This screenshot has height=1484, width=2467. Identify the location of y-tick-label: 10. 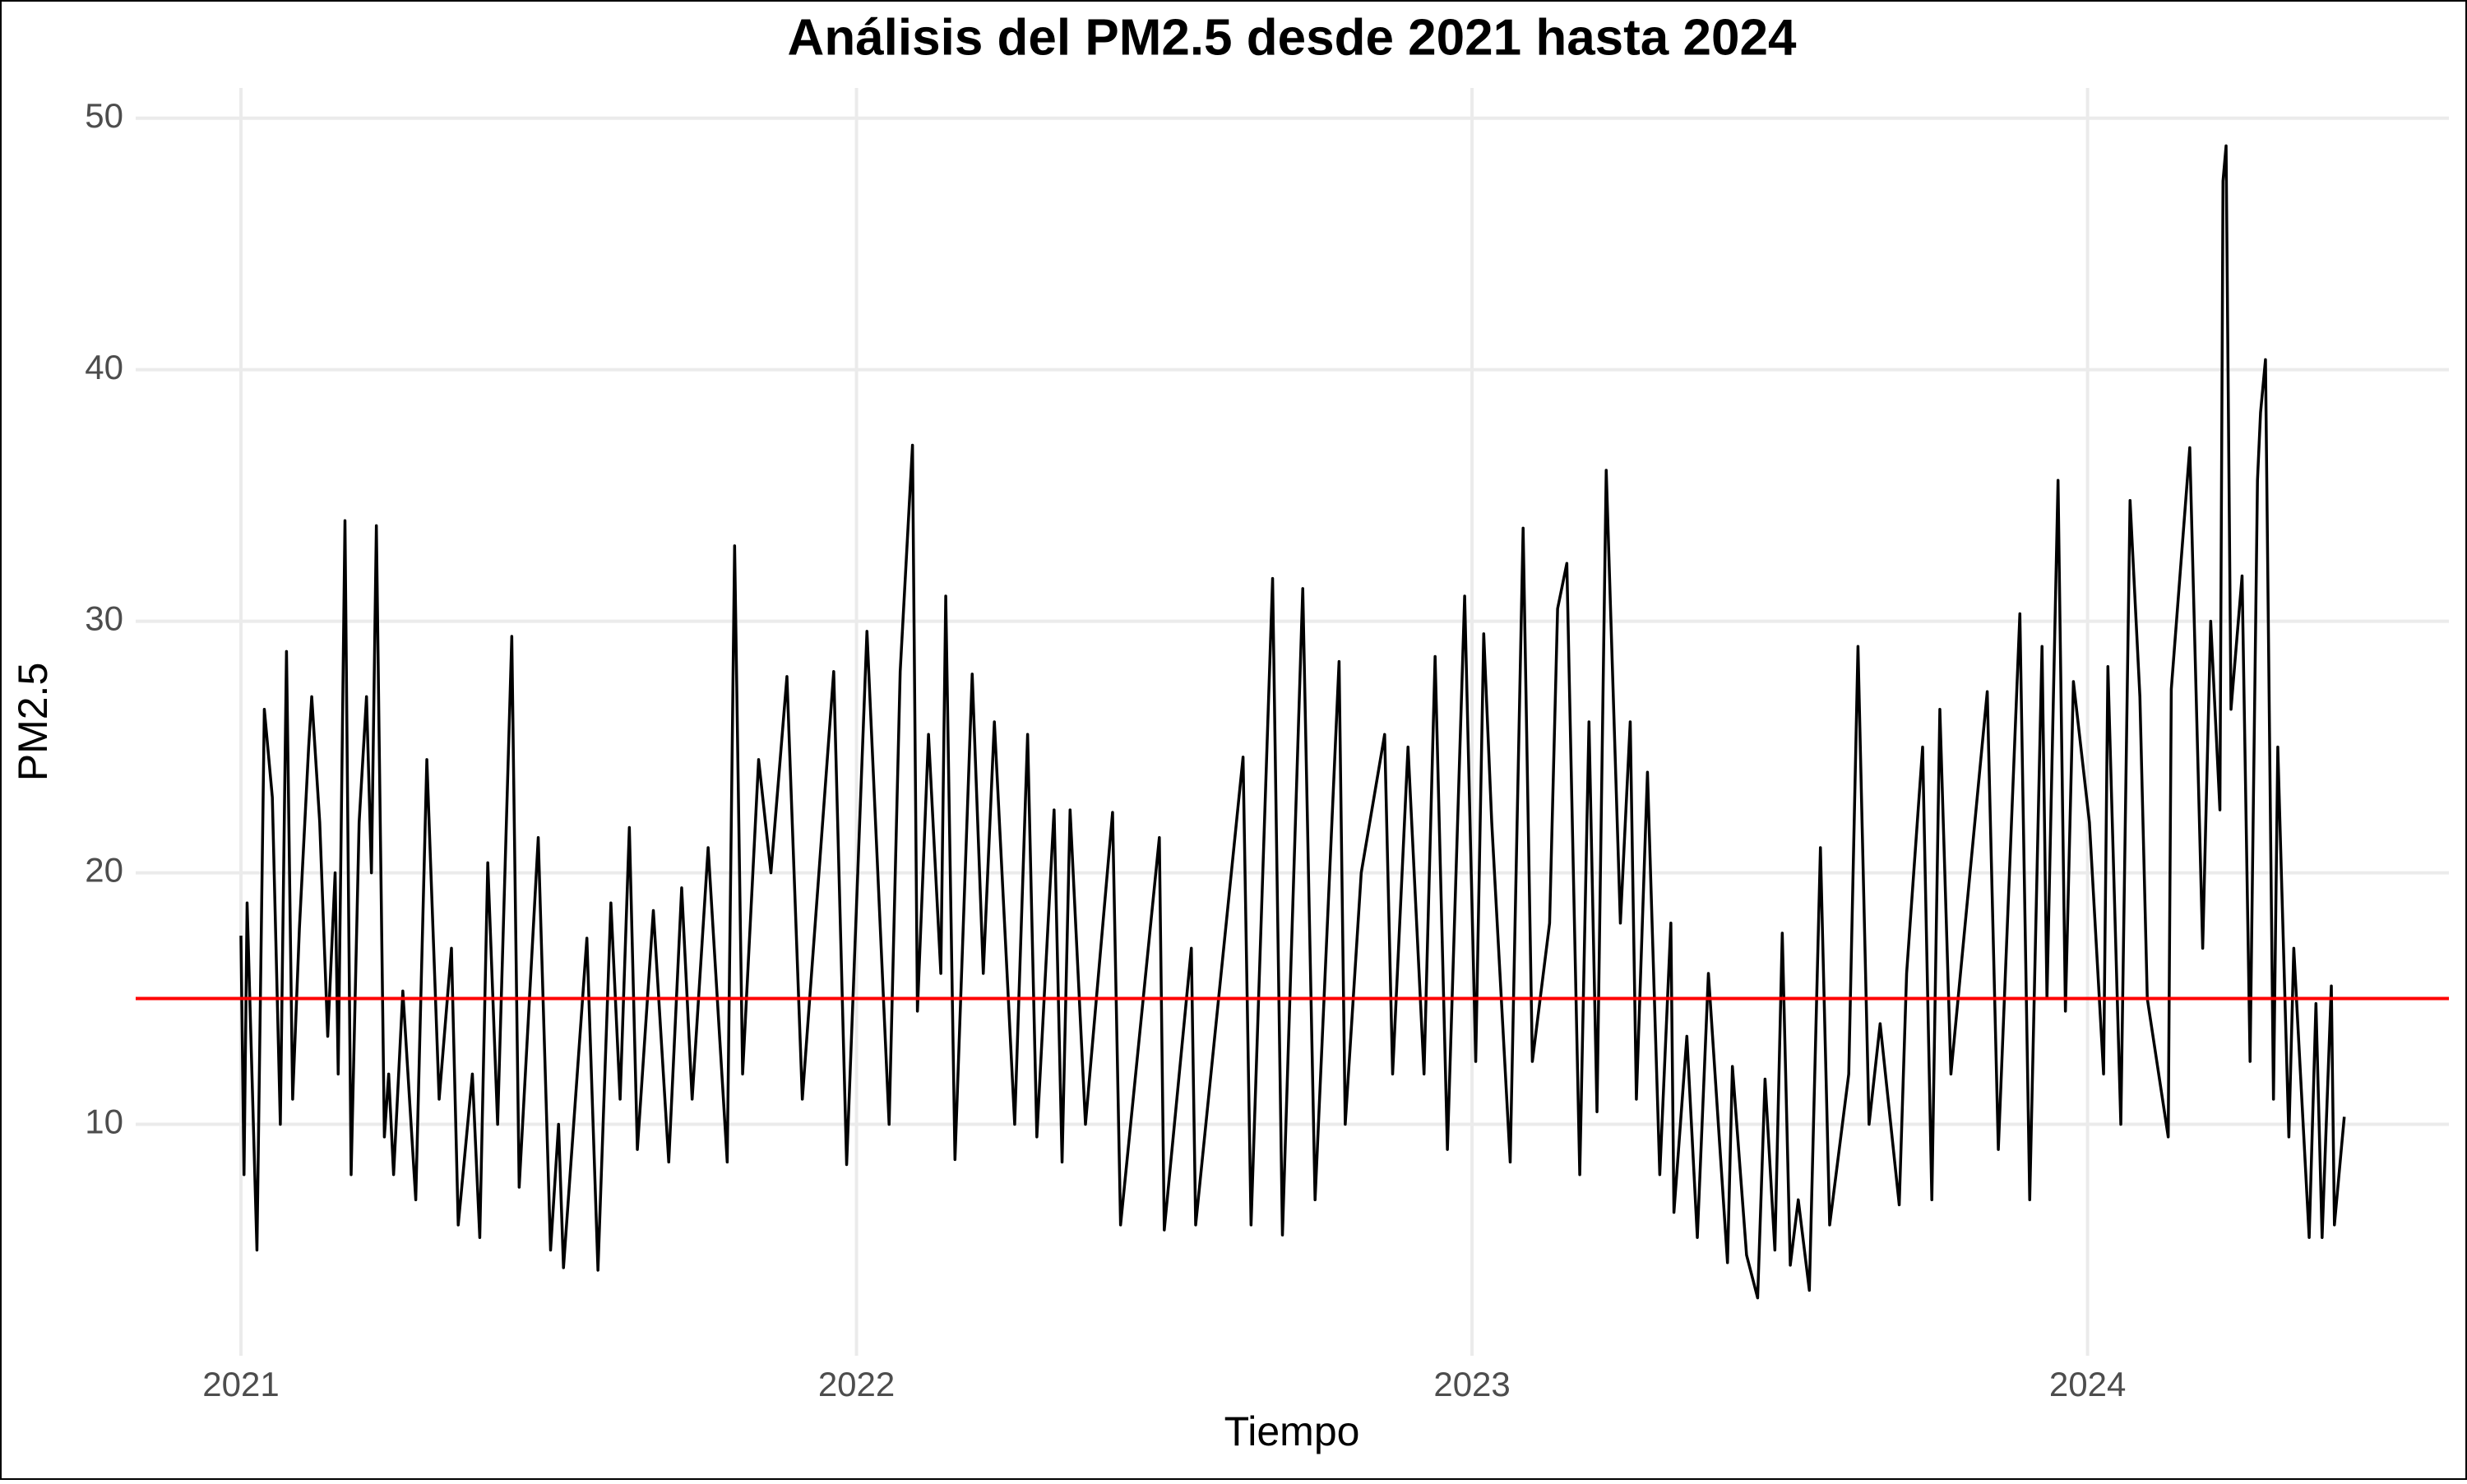
(104, 1122).